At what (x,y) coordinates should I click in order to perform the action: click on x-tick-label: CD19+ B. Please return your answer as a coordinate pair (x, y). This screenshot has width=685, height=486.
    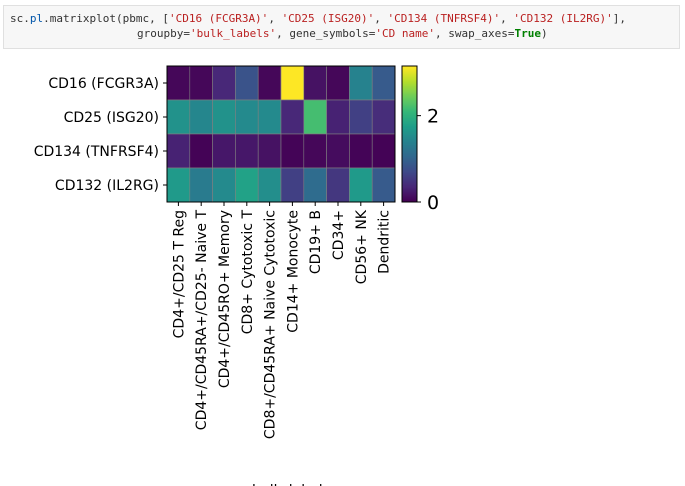
    Looking at the image, I should click on (316, 242).